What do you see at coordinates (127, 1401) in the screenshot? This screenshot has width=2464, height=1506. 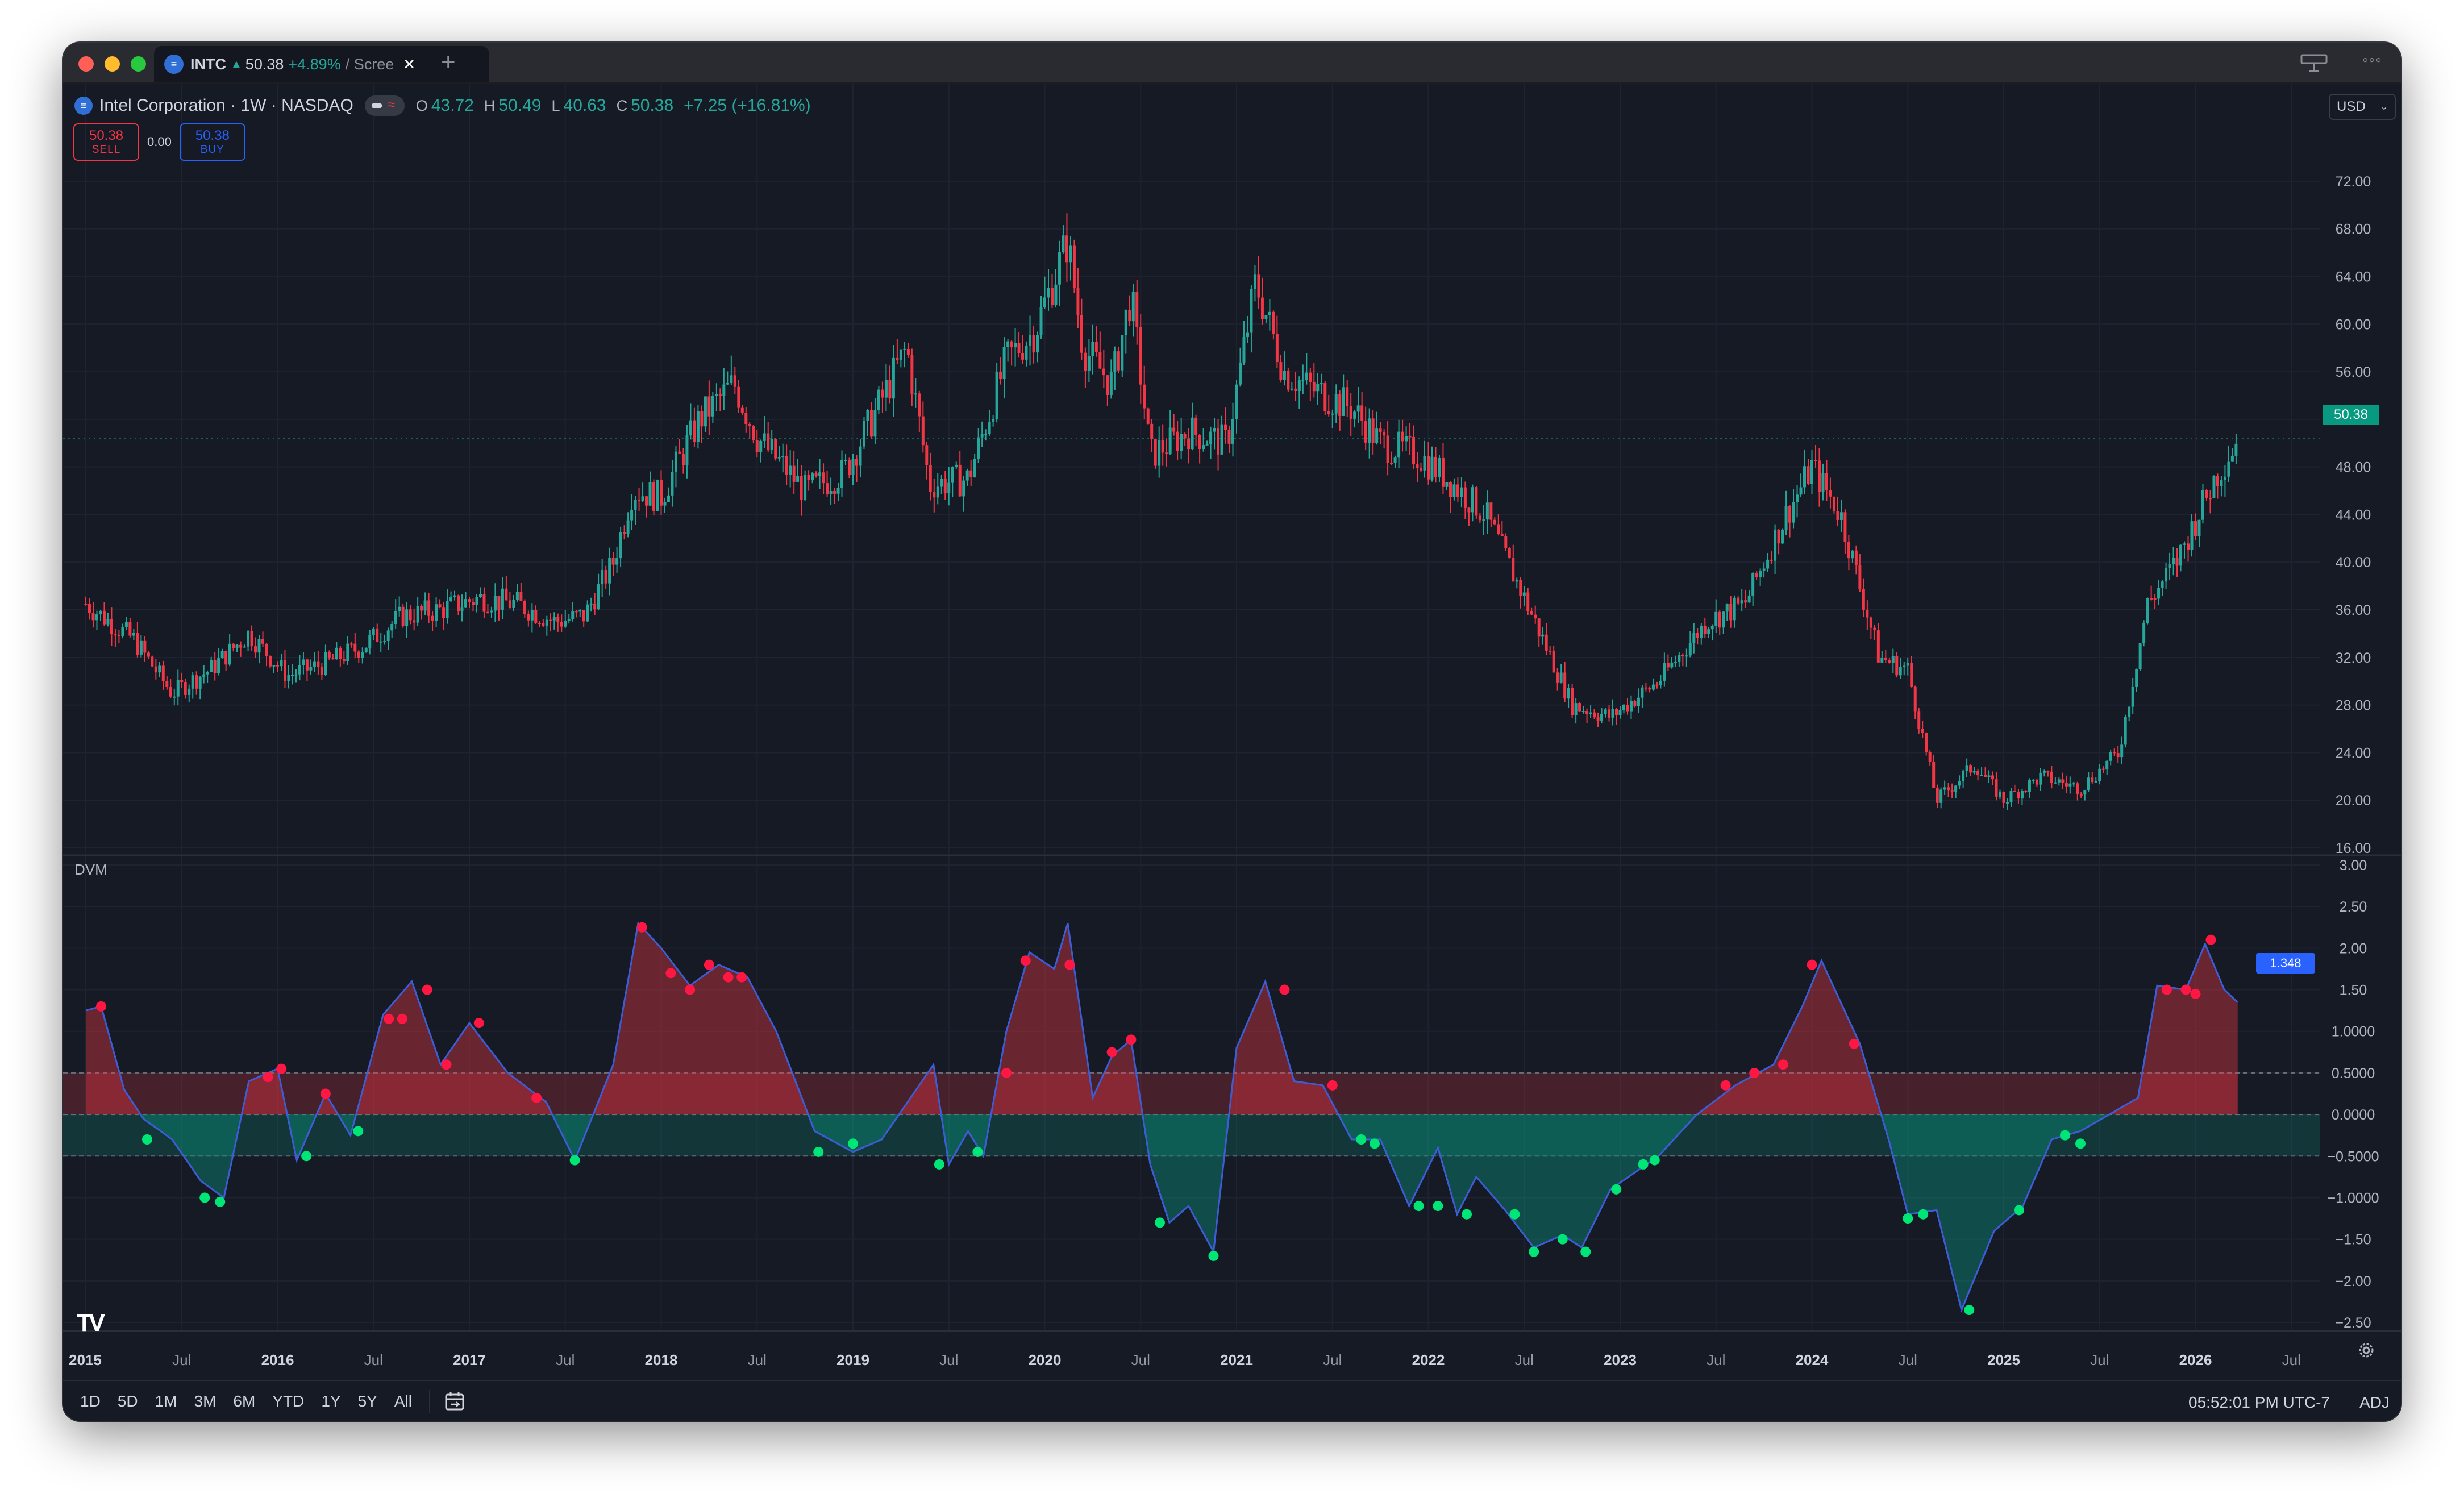 I see `range-5d: 5D` at bounding box center [127, 1401].